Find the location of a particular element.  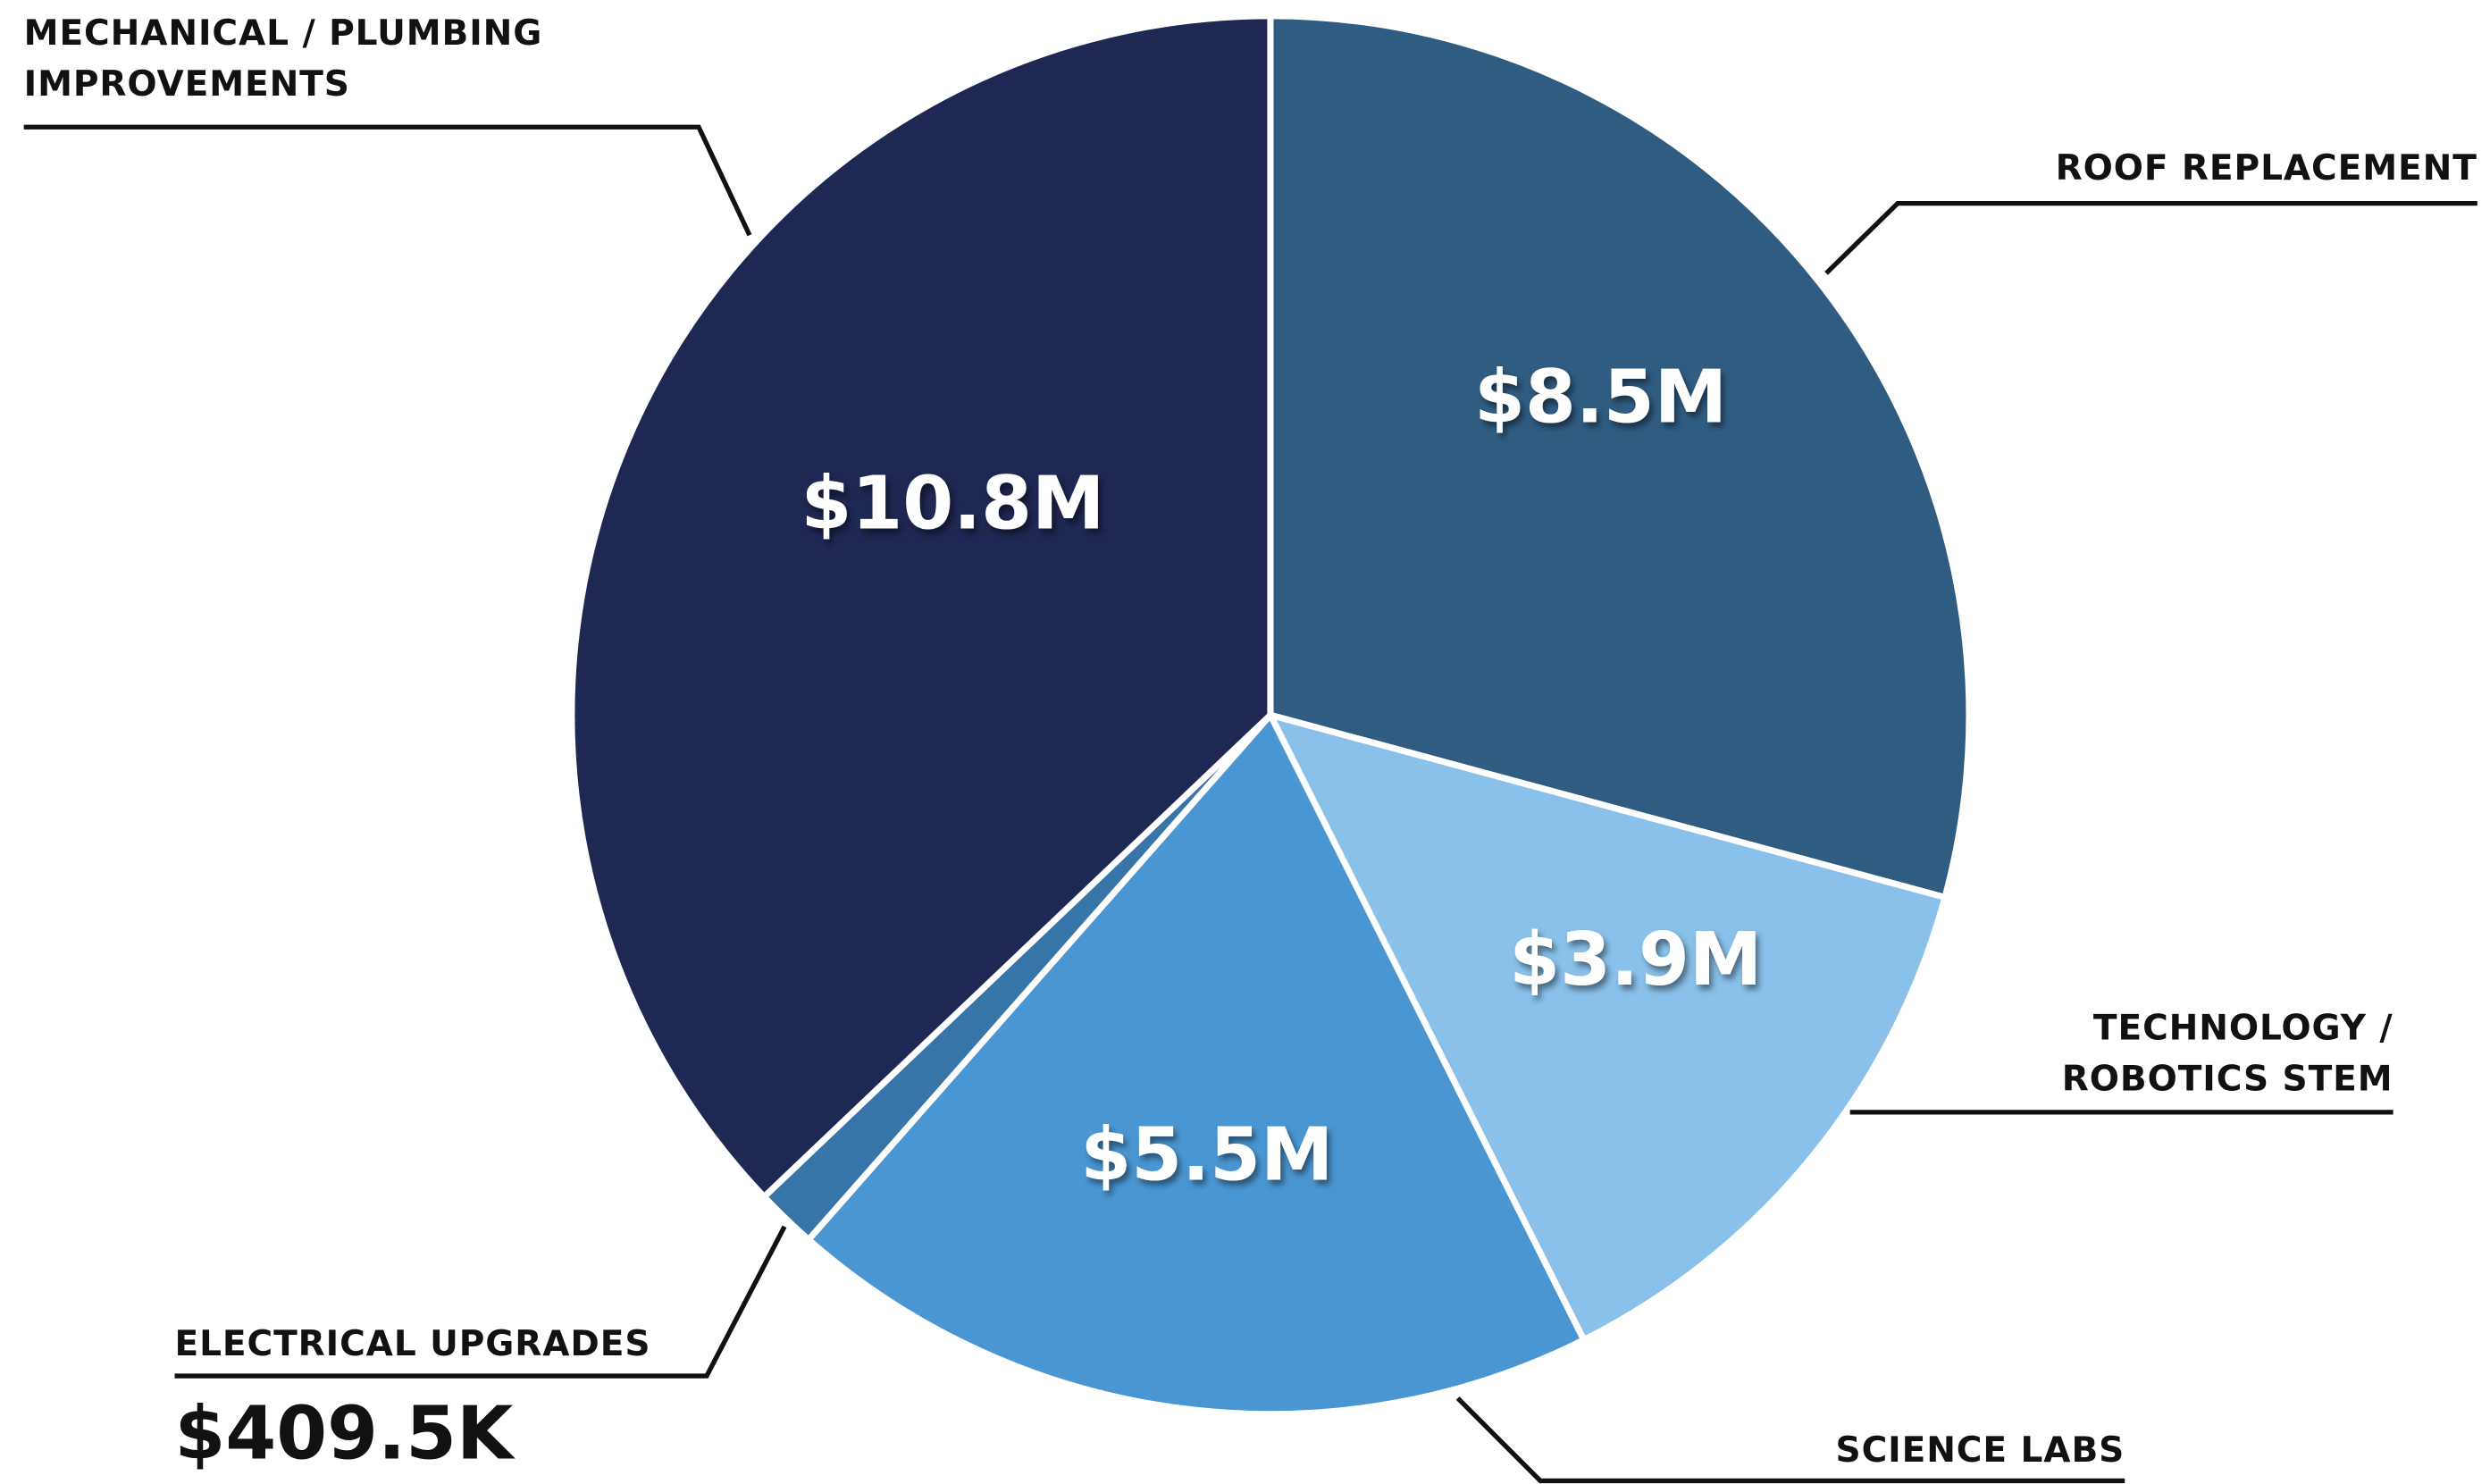

value-label: $10.8M is located at coordinates (952, 505).